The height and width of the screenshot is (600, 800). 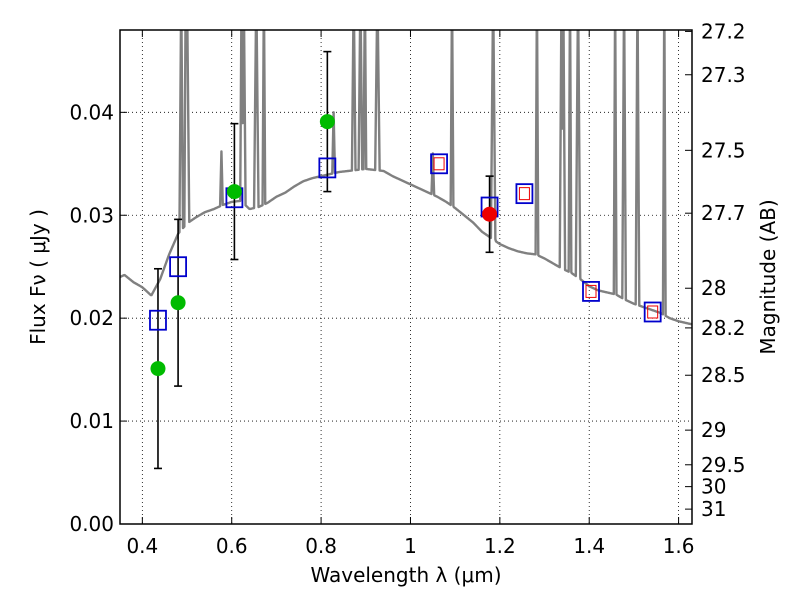 What do you see at coordinates (405, 575) in the screenshot?
I see `x-axis-title: Wavelength λ (μm)` at bounding box center [405, 575].